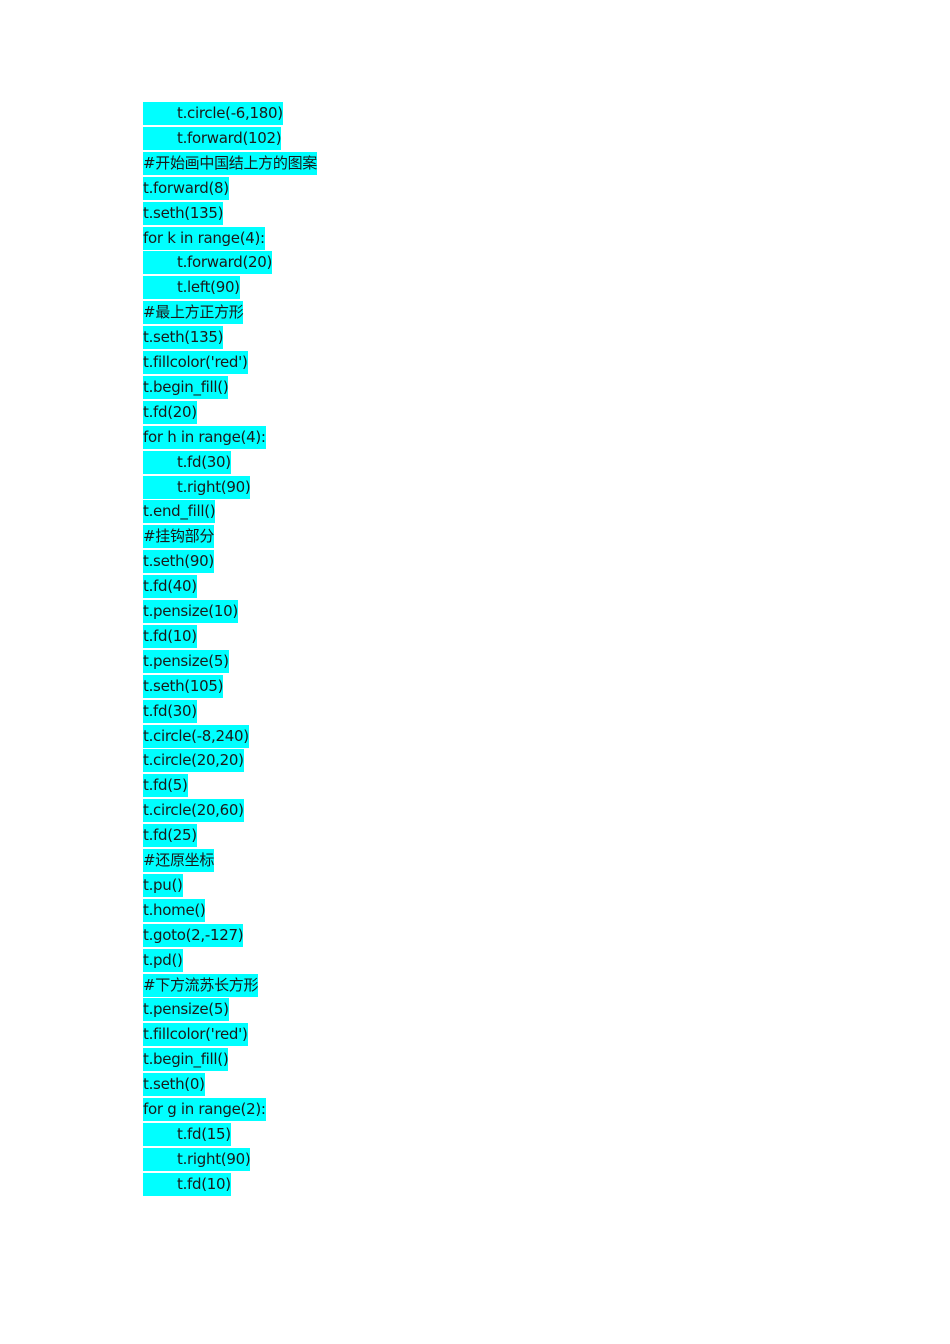 This screenshot has width=950, height=1344. I want to click on code-line: t.pd(), so click(163, 960).